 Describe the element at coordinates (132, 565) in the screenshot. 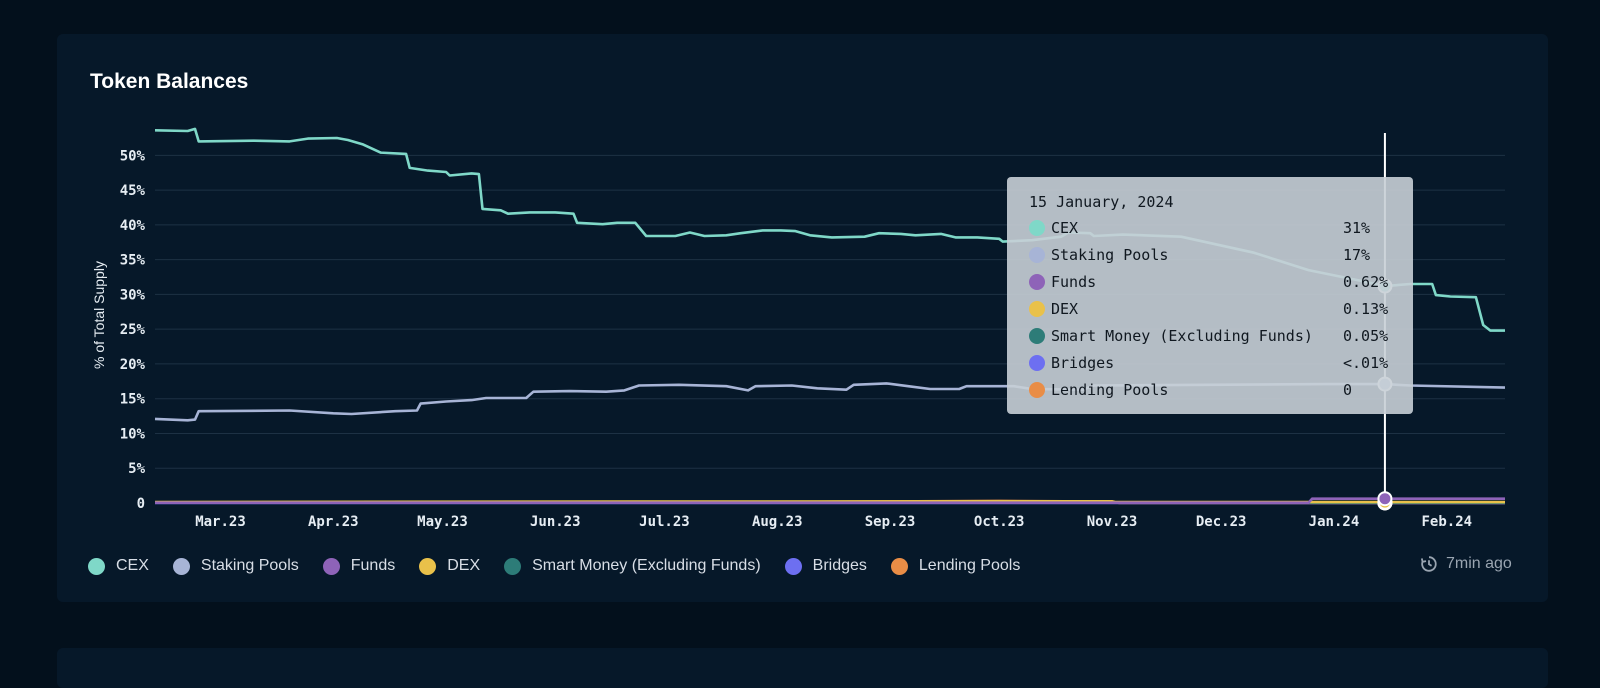

I see `legend-label: CEX` at that location.